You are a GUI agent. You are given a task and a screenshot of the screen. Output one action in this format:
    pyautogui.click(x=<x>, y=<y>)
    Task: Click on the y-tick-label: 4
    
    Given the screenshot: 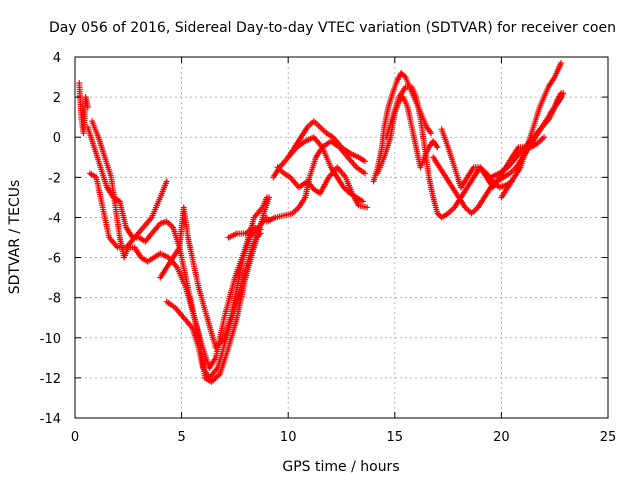 What is the action you would take?
    pyautogui.click(x=57, y=58)
    